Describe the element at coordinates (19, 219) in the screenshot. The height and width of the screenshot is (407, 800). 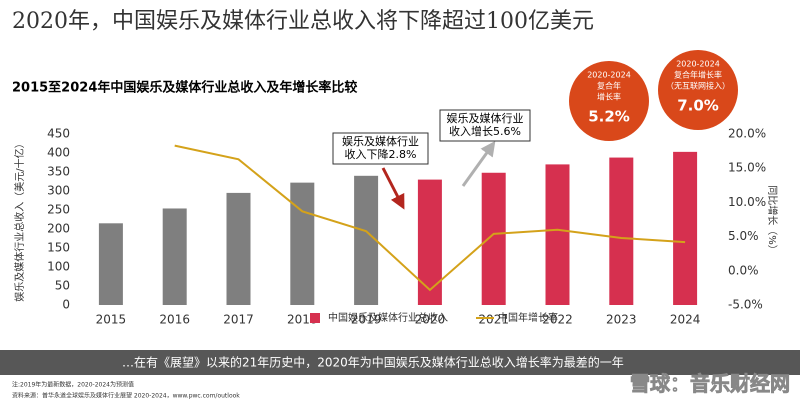
I see `y-axis-label: 娱乐及媒体行业总收入（美元/十亿）` at that location.